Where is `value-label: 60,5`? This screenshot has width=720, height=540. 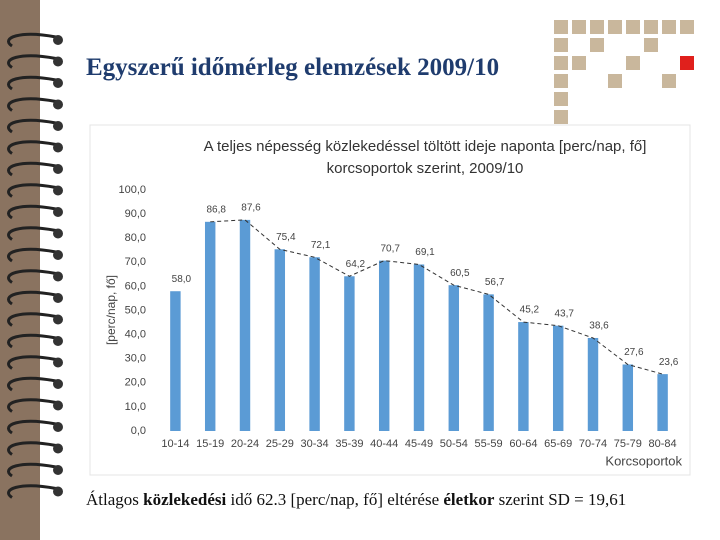
value-label: 60,5 is located at coordinates (460, 273).